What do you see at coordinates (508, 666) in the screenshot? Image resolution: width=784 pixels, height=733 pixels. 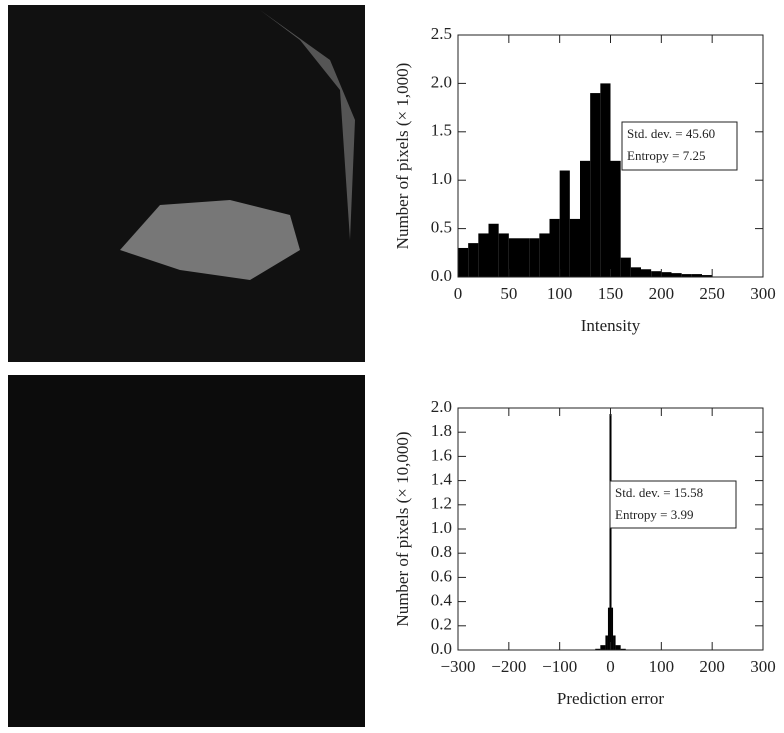 I see `x-tick-label: −200` at bounding box center [508, 666].